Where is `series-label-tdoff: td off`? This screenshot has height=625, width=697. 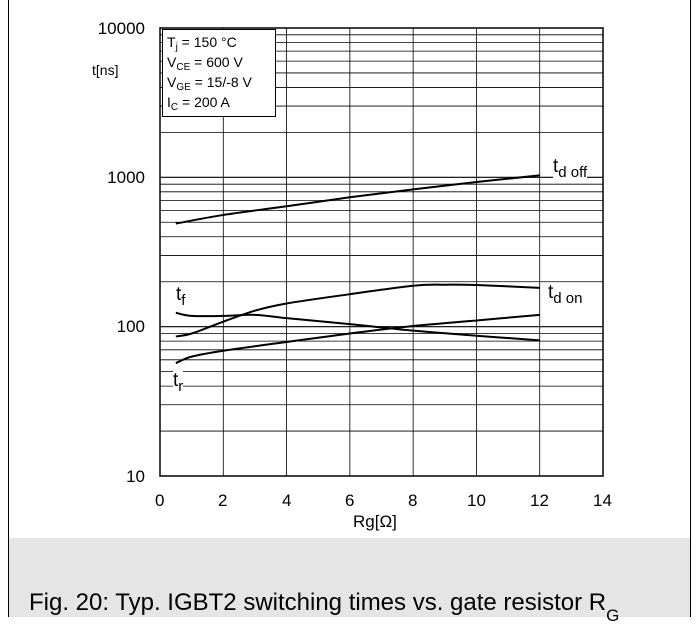
series-label-tdoff: td off is located at coordinates (570, 168).